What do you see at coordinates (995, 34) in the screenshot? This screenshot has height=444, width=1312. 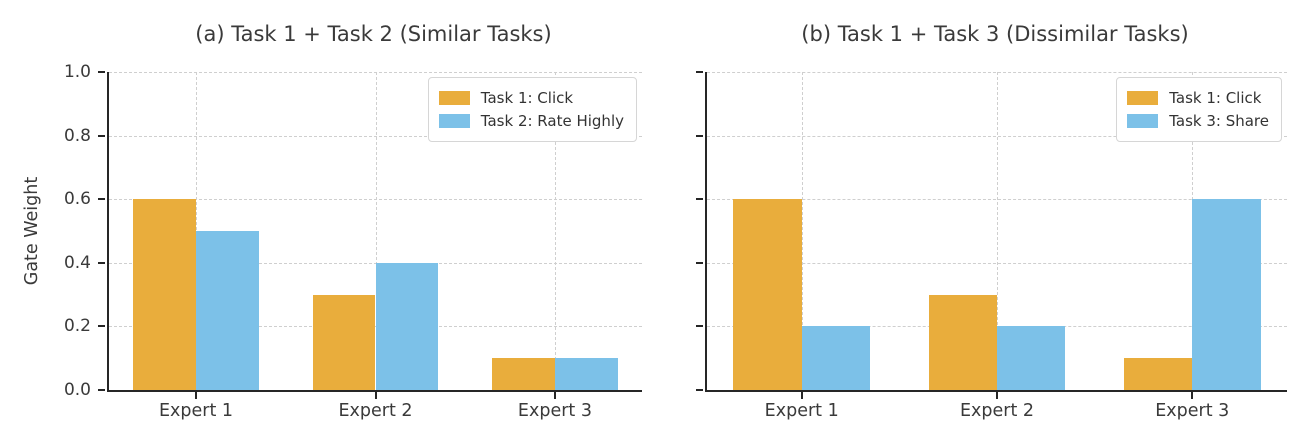 I see `subplot-b-title: (b) Task 1 + Task 3 (Dissimilar Tasks)` at bounding box center [995, 34].